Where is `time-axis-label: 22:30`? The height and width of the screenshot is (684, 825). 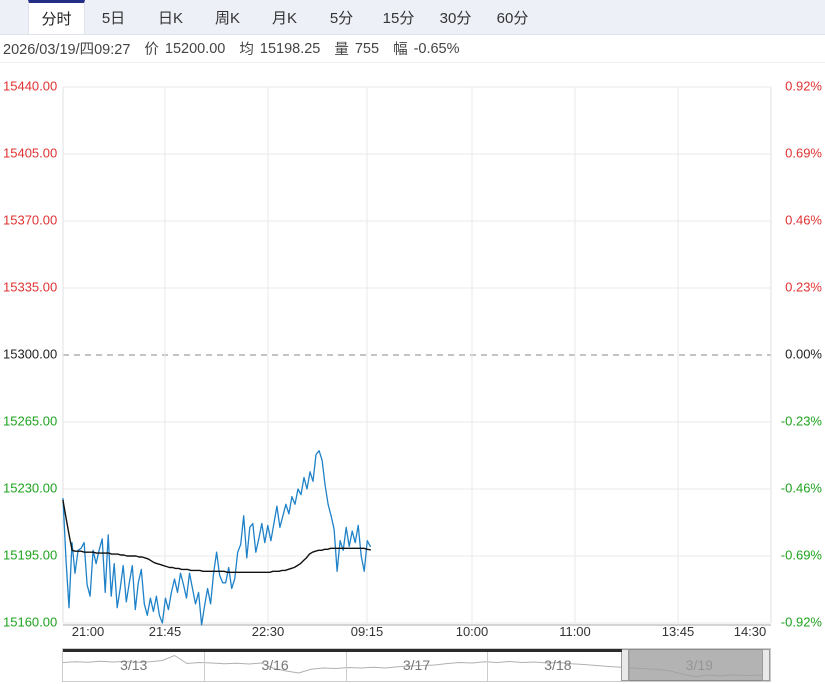 time-axis-label: 22:30 is located at coordinates (268, 631).